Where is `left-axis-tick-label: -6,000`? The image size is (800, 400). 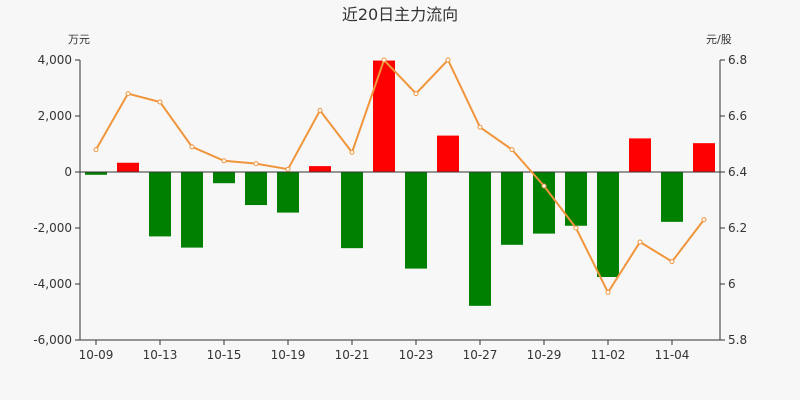 left-axis-tick-label: -6,000 is located at coordinates (52, 340).